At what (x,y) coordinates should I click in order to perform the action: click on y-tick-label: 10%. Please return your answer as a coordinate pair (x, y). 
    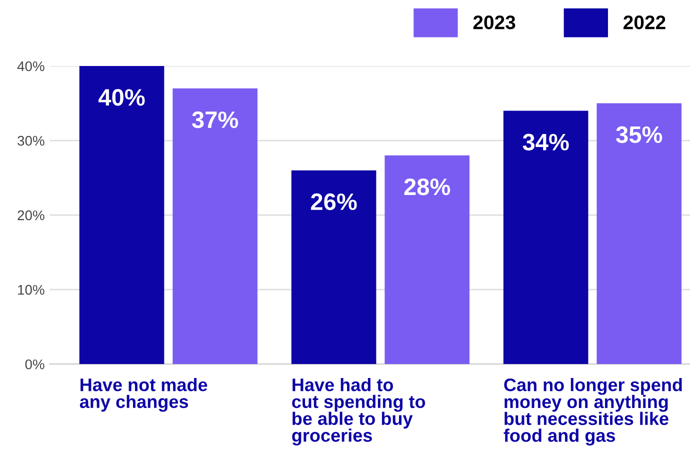
    Looking at the image, I should click on (31, 289).